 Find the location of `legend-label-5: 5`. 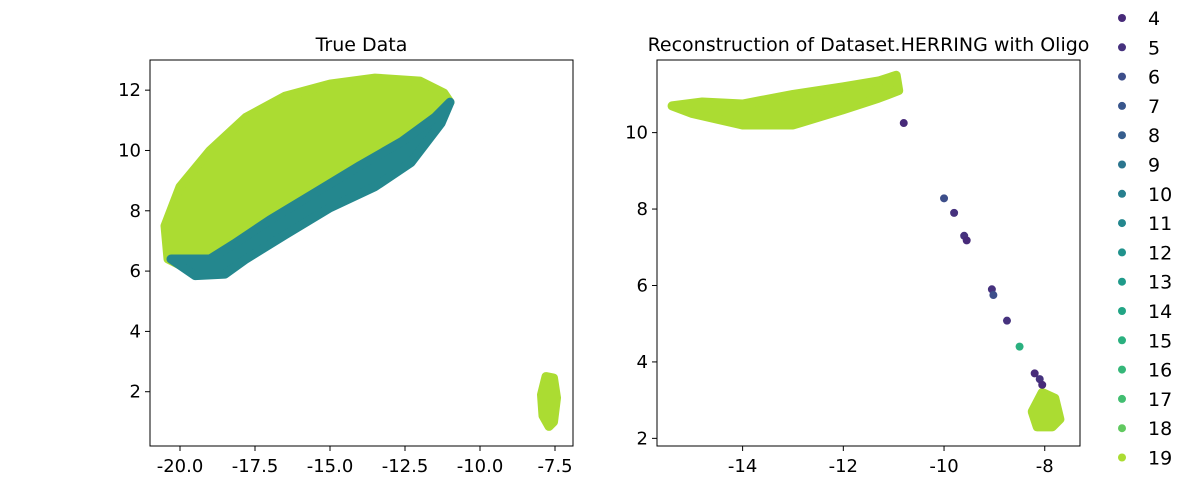

legend-label-5: 5 is located at coordinates (1154, 48).